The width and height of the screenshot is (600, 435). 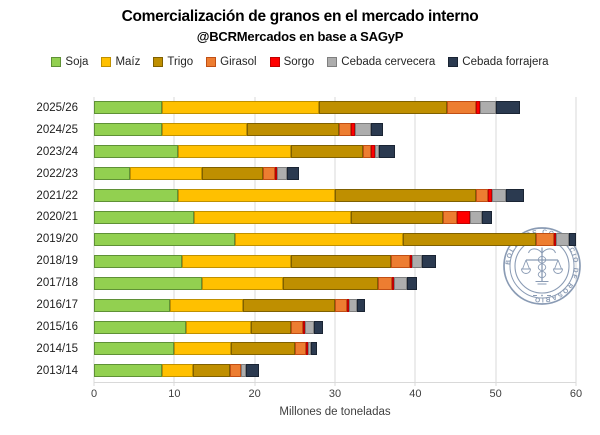 What do you see at coordinates (57, 327) in the screenshot?
I see `y-axis-label: 2015/16` at bounding box center [57, 327].